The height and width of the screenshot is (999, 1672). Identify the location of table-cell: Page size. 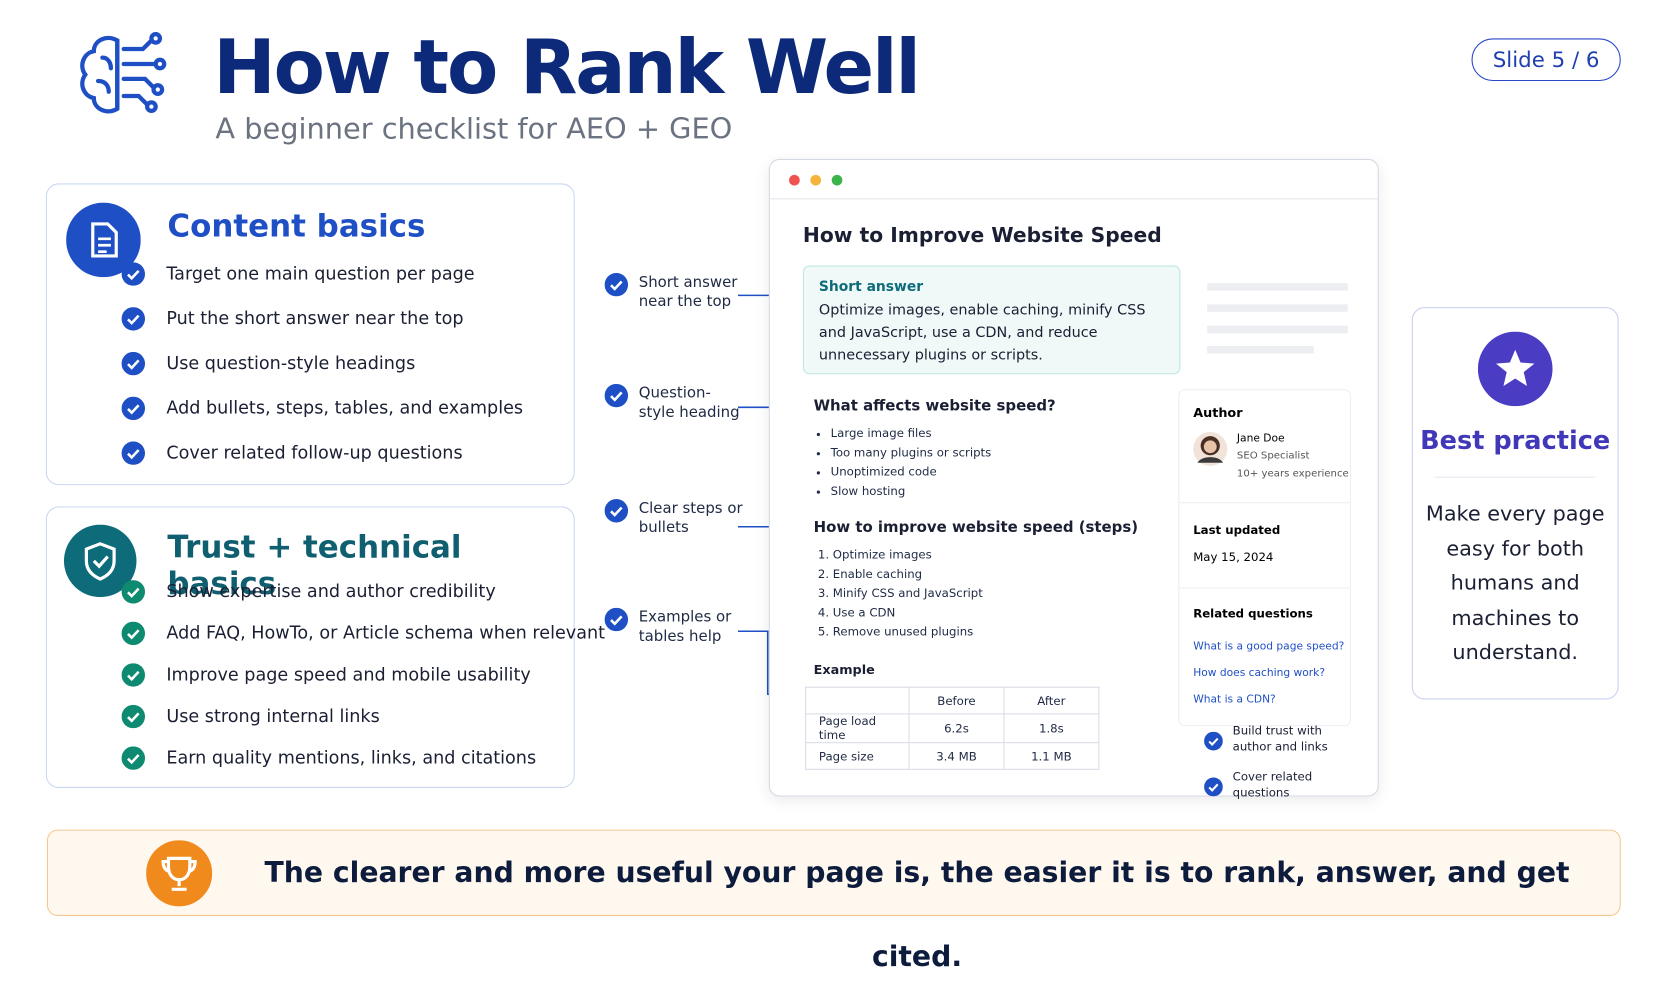
(857, 756).